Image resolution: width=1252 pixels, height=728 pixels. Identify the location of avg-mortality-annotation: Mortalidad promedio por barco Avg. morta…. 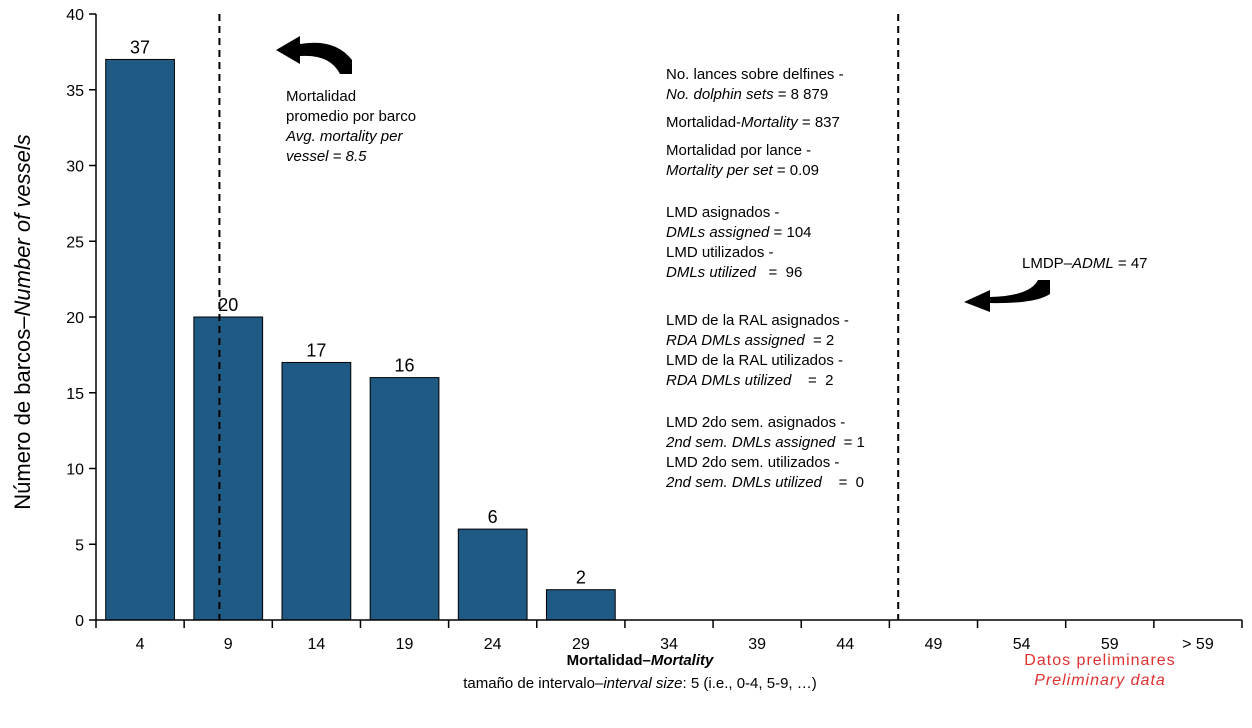
(351, 127).